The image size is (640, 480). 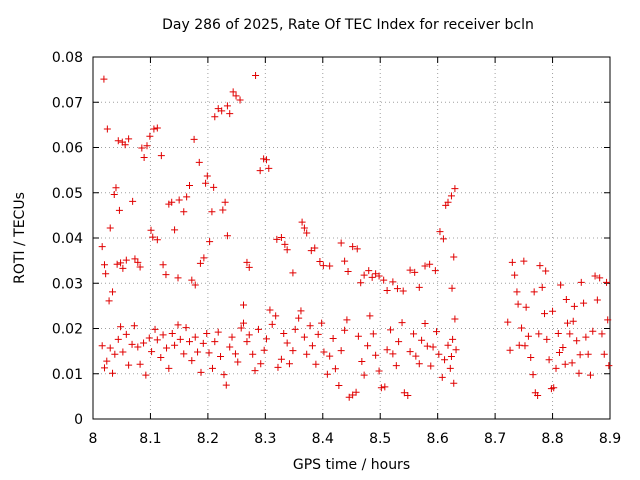 I want to click on x-tick-label: 8.1, so click(x=150, y=439).